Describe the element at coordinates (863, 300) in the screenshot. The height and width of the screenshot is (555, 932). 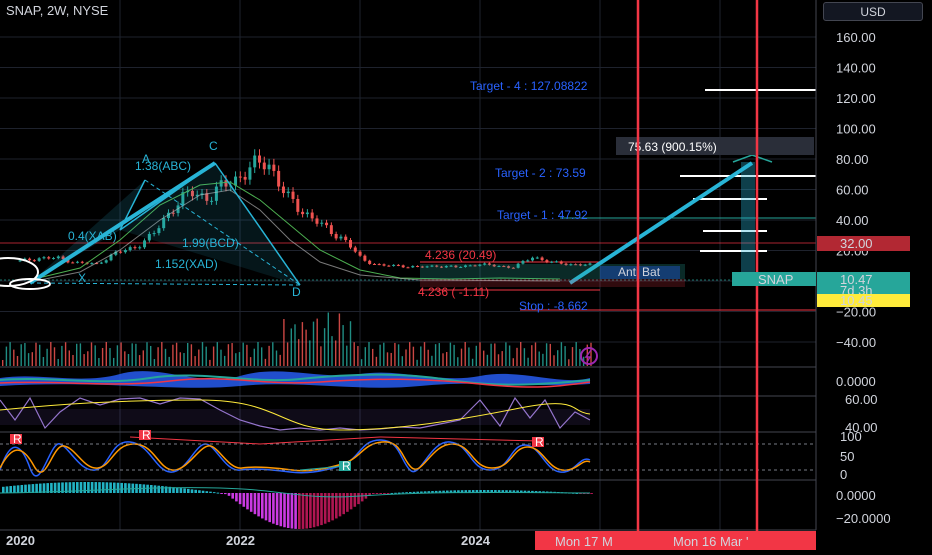
I see `prev-close-badge-bg` at that location.